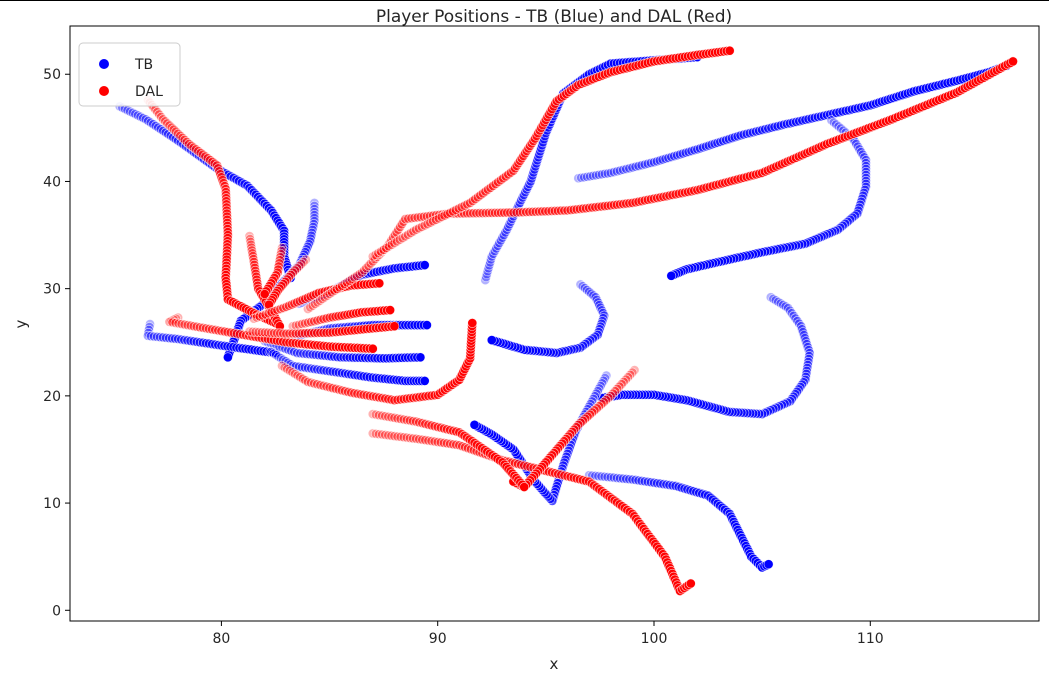 This screenshot has width=1049, height=682. Describe the element at coordinates (438, 639) in the screenshot. I see `x-tick-label: 90` at that location.